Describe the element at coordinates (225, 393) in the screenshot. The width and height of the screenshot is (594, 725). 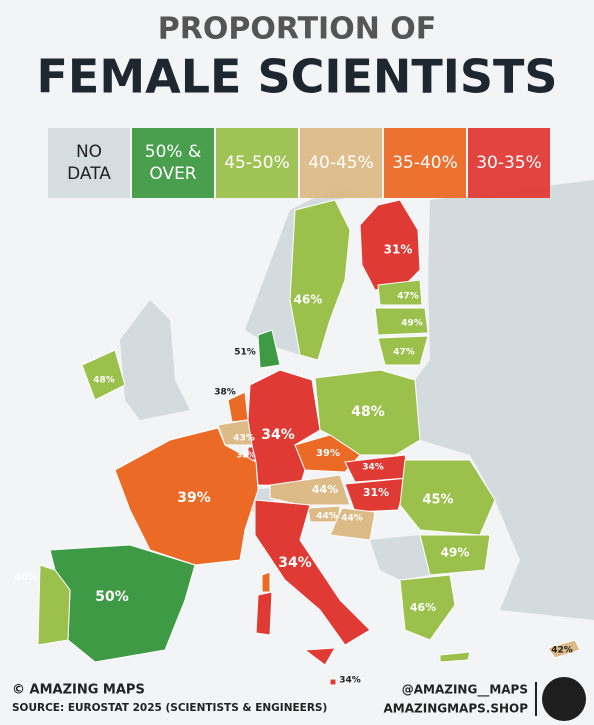
I see `country-label: 38%` at that location.